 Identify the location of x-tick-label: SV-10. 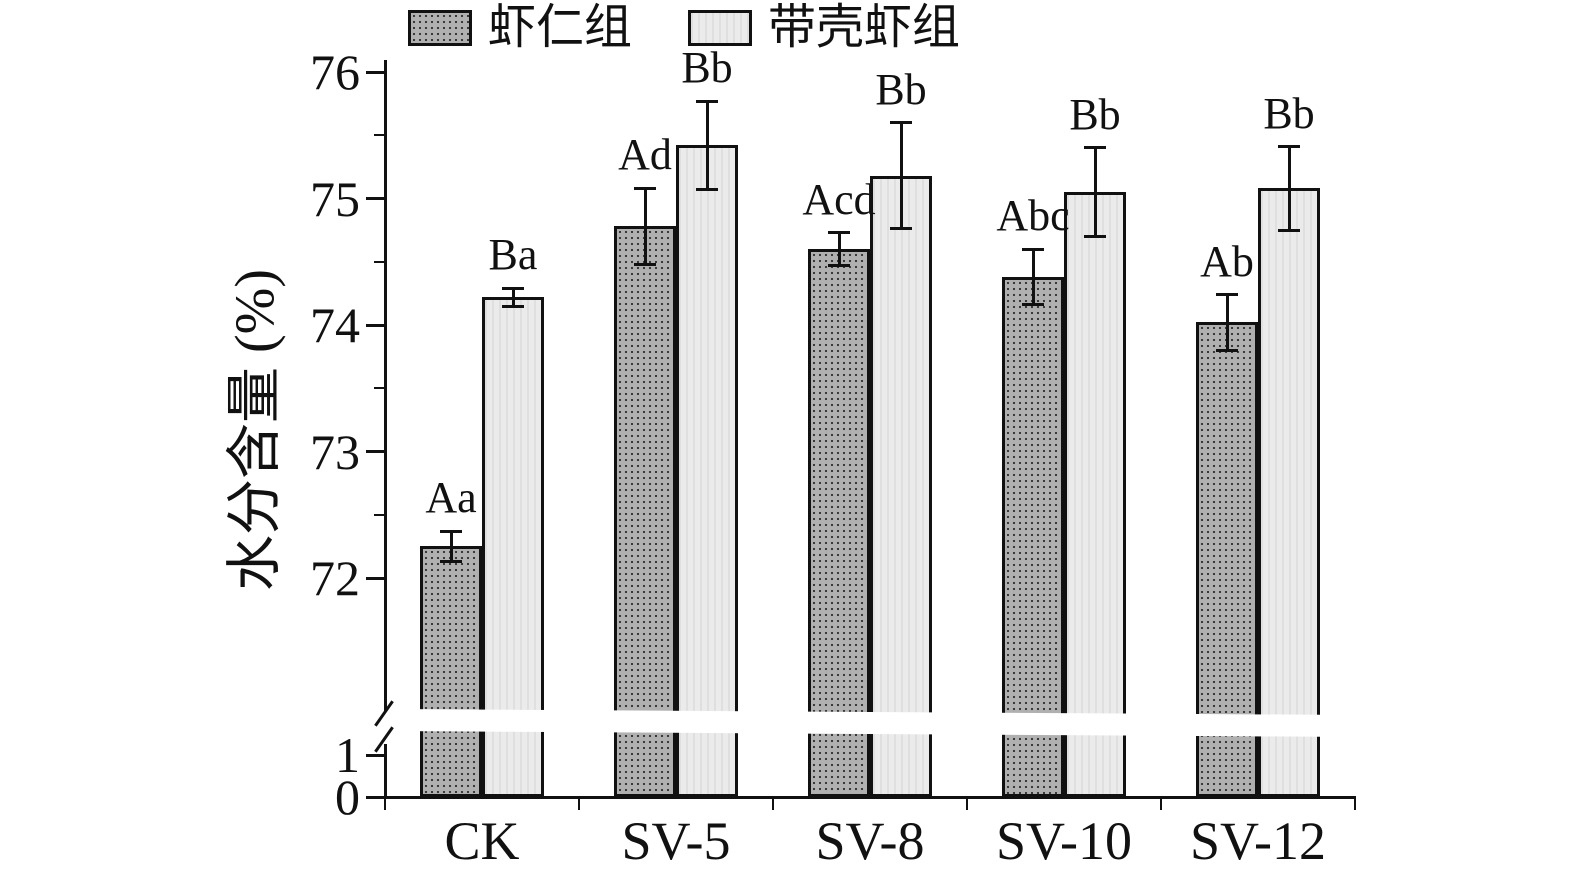
(1064, 841).